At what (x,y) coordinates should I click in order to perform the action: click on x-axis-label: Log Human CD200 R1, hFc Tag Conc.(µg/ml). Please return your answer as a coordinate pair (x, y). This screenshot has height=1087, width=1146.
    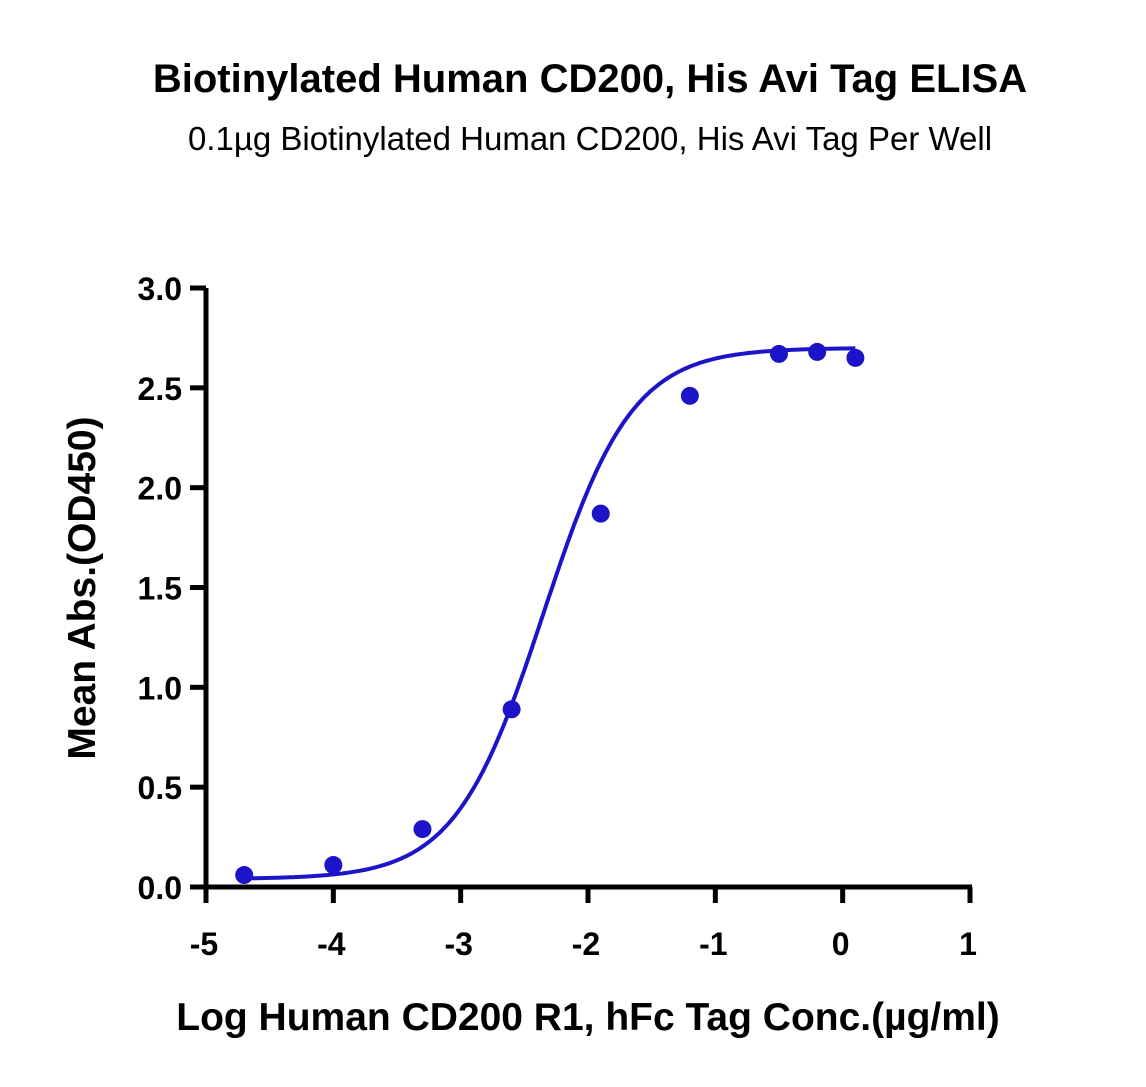
    Looking at the image, I should click on (587, 1017).